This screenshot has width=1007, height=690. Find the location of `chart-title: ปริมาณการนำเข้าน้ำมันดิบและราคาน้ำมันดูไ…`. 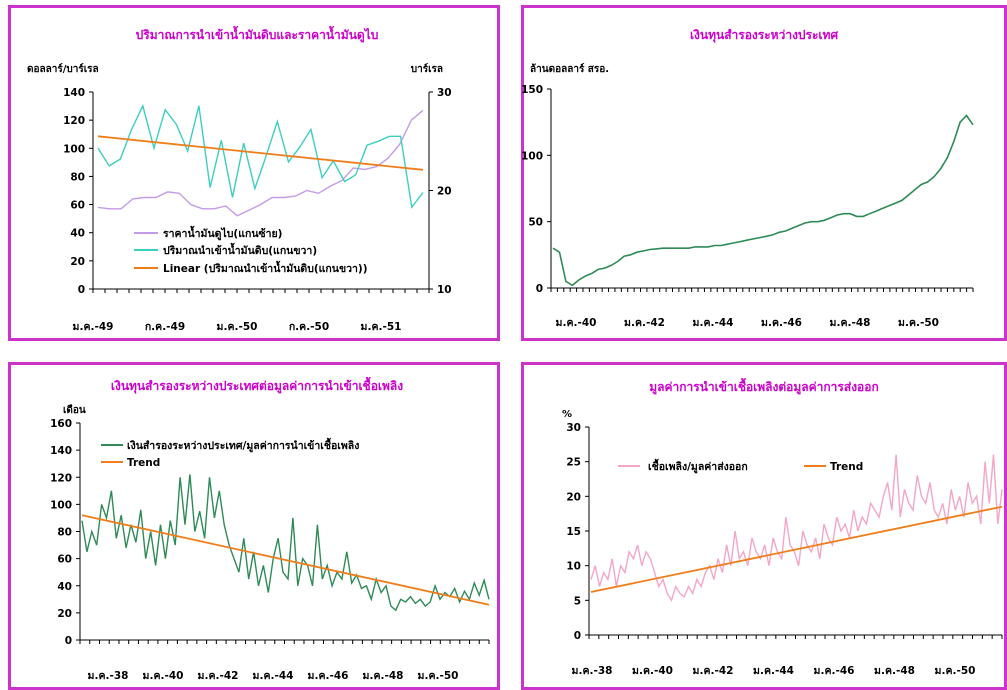

chart-title: ปริมาณการนำเข้าน้ำมันดิบและราคาน้ำมันดูไ… is located at coordinates (257, 34).